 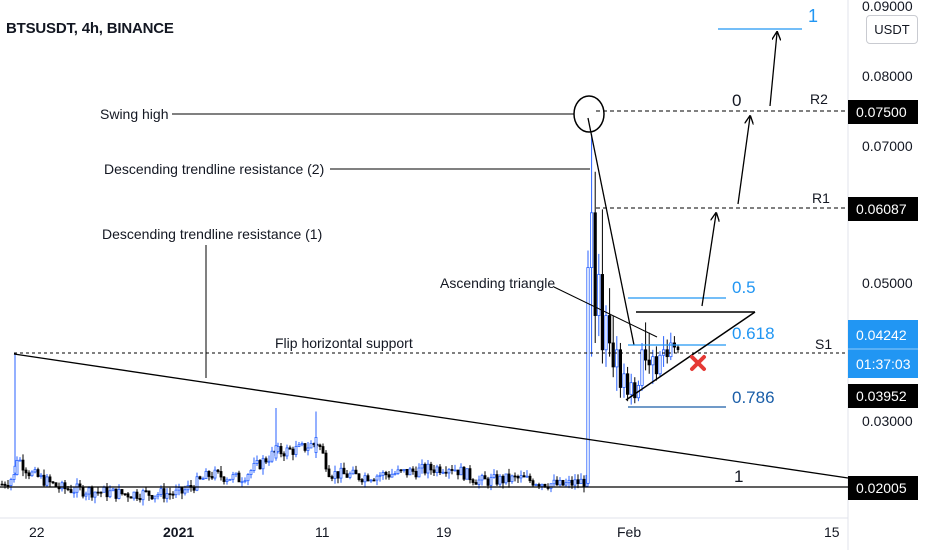 What do you see at coordinates (708, 260) in the screenshot?
I see `arrow-to-r1` at bounding box center [708, 260].